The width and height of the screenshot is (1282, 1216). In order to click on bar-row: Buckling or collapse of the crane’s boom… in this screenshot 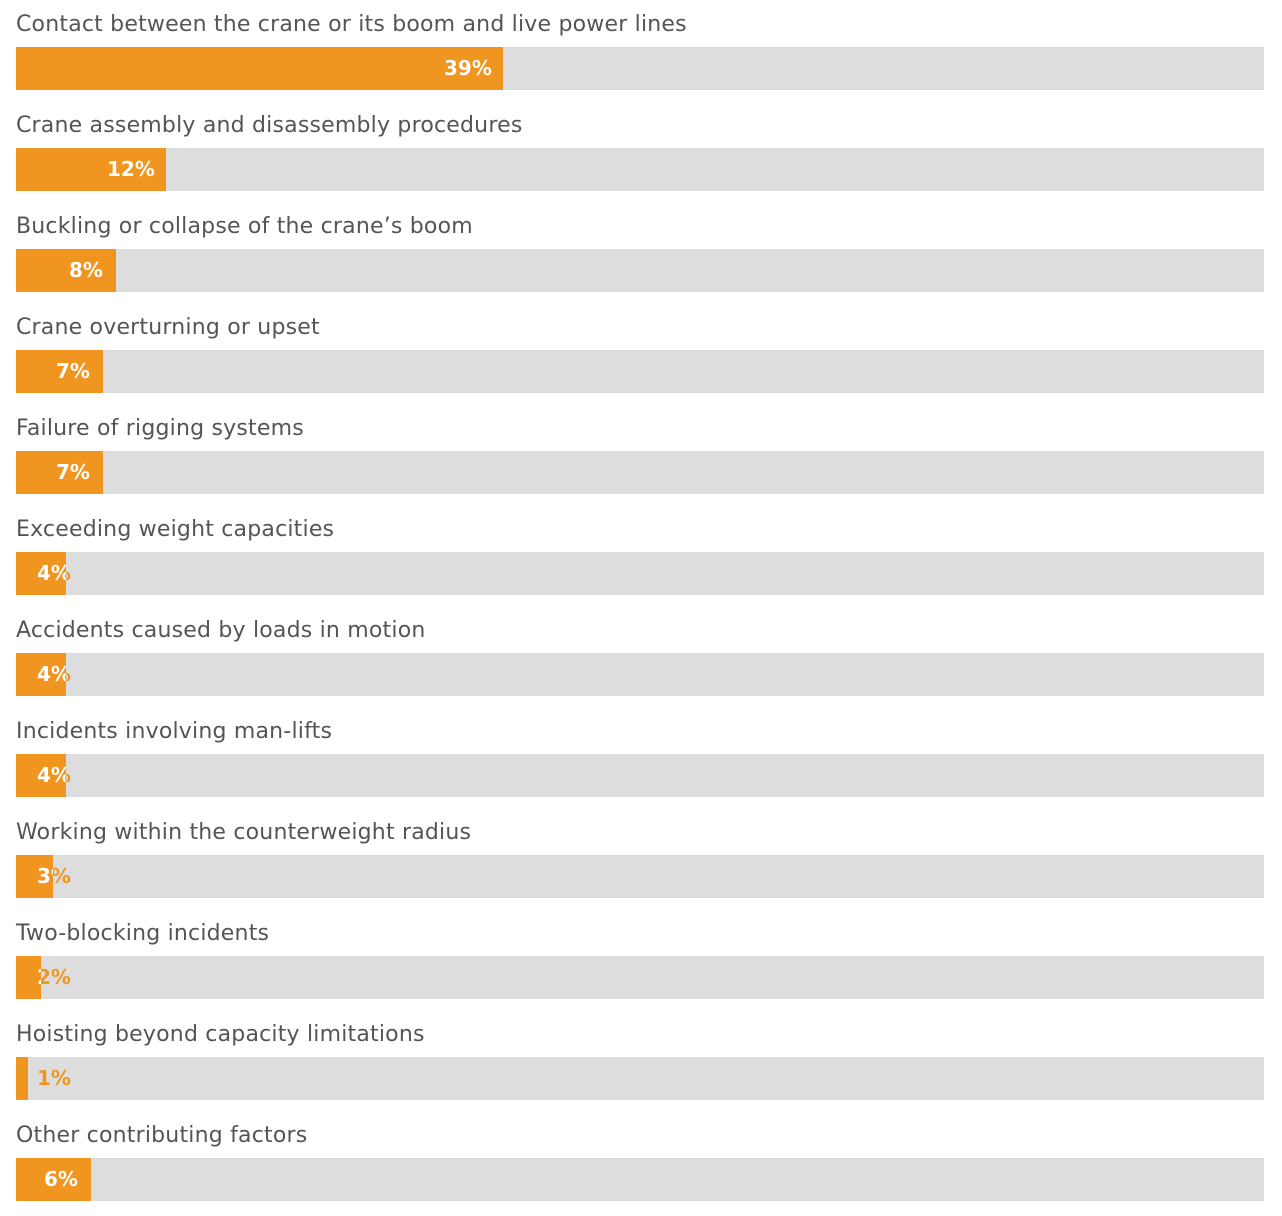, I will do `click(640, 252)`.